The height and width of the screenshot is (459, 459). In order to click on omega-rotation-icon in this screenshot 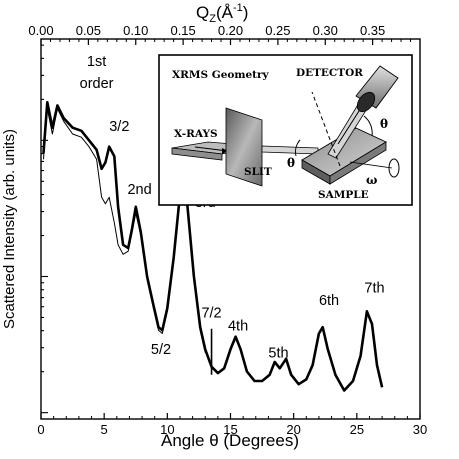, I will do `click(394, 168)`.